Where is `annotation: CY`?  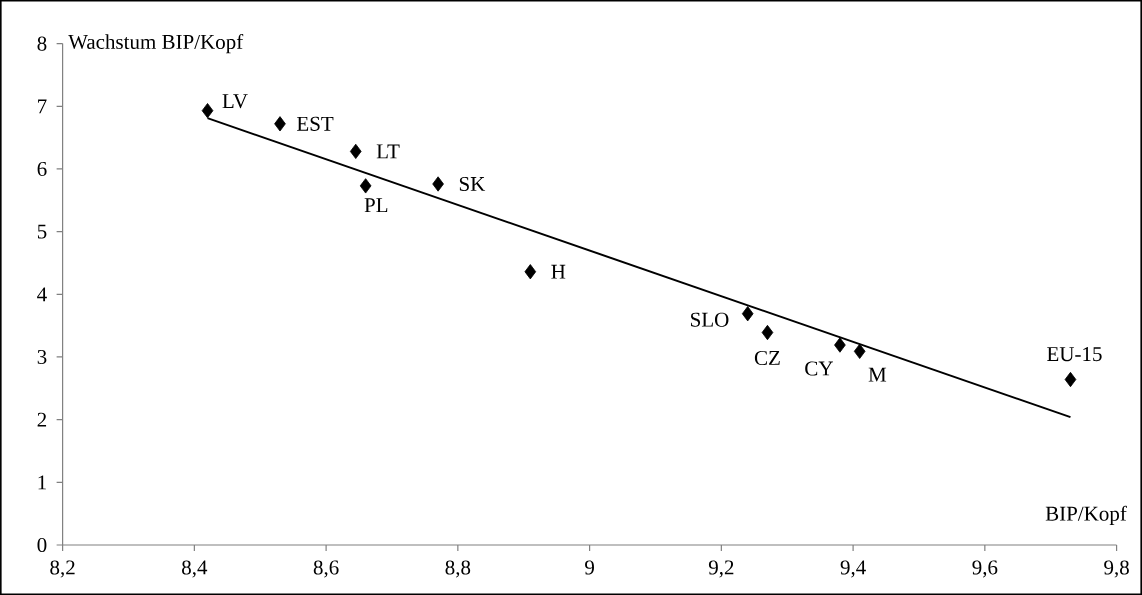
annotation: CY is located at coordinates (819, 368).